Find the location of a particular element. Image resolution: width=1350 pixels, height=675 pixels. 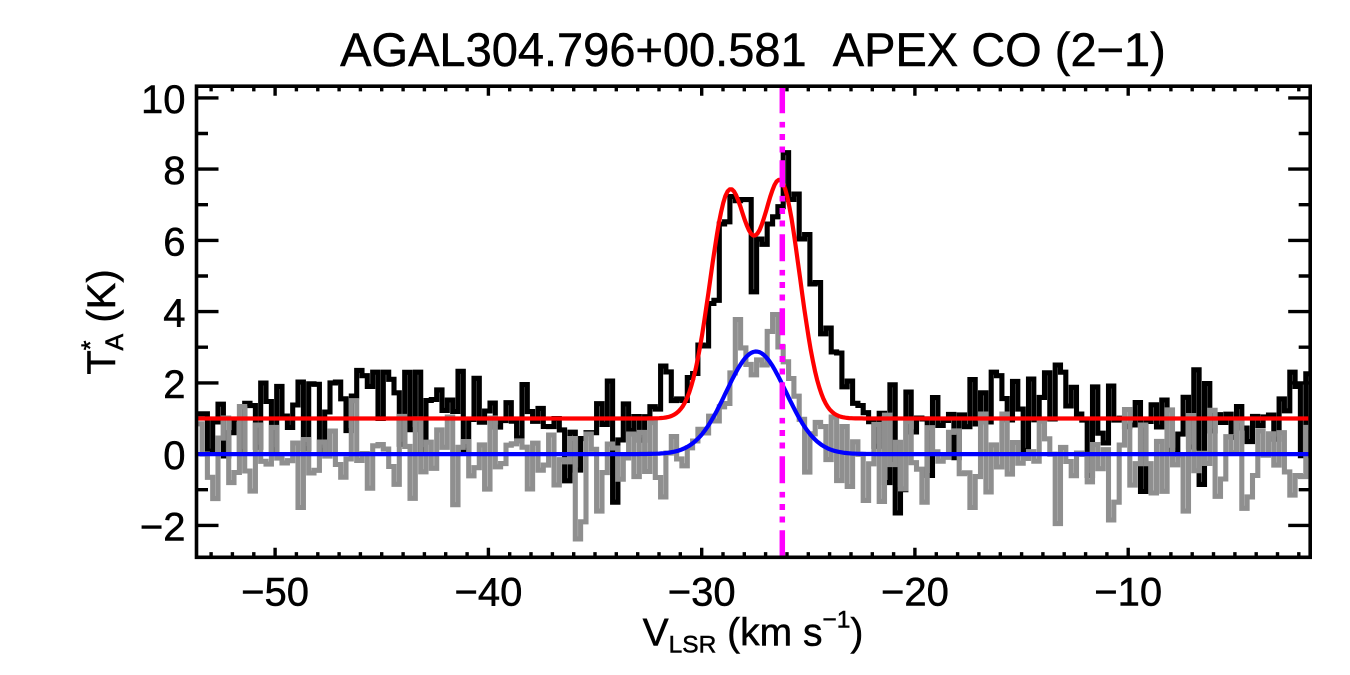

svg-text: −50 is located at coordinates (275, 592).